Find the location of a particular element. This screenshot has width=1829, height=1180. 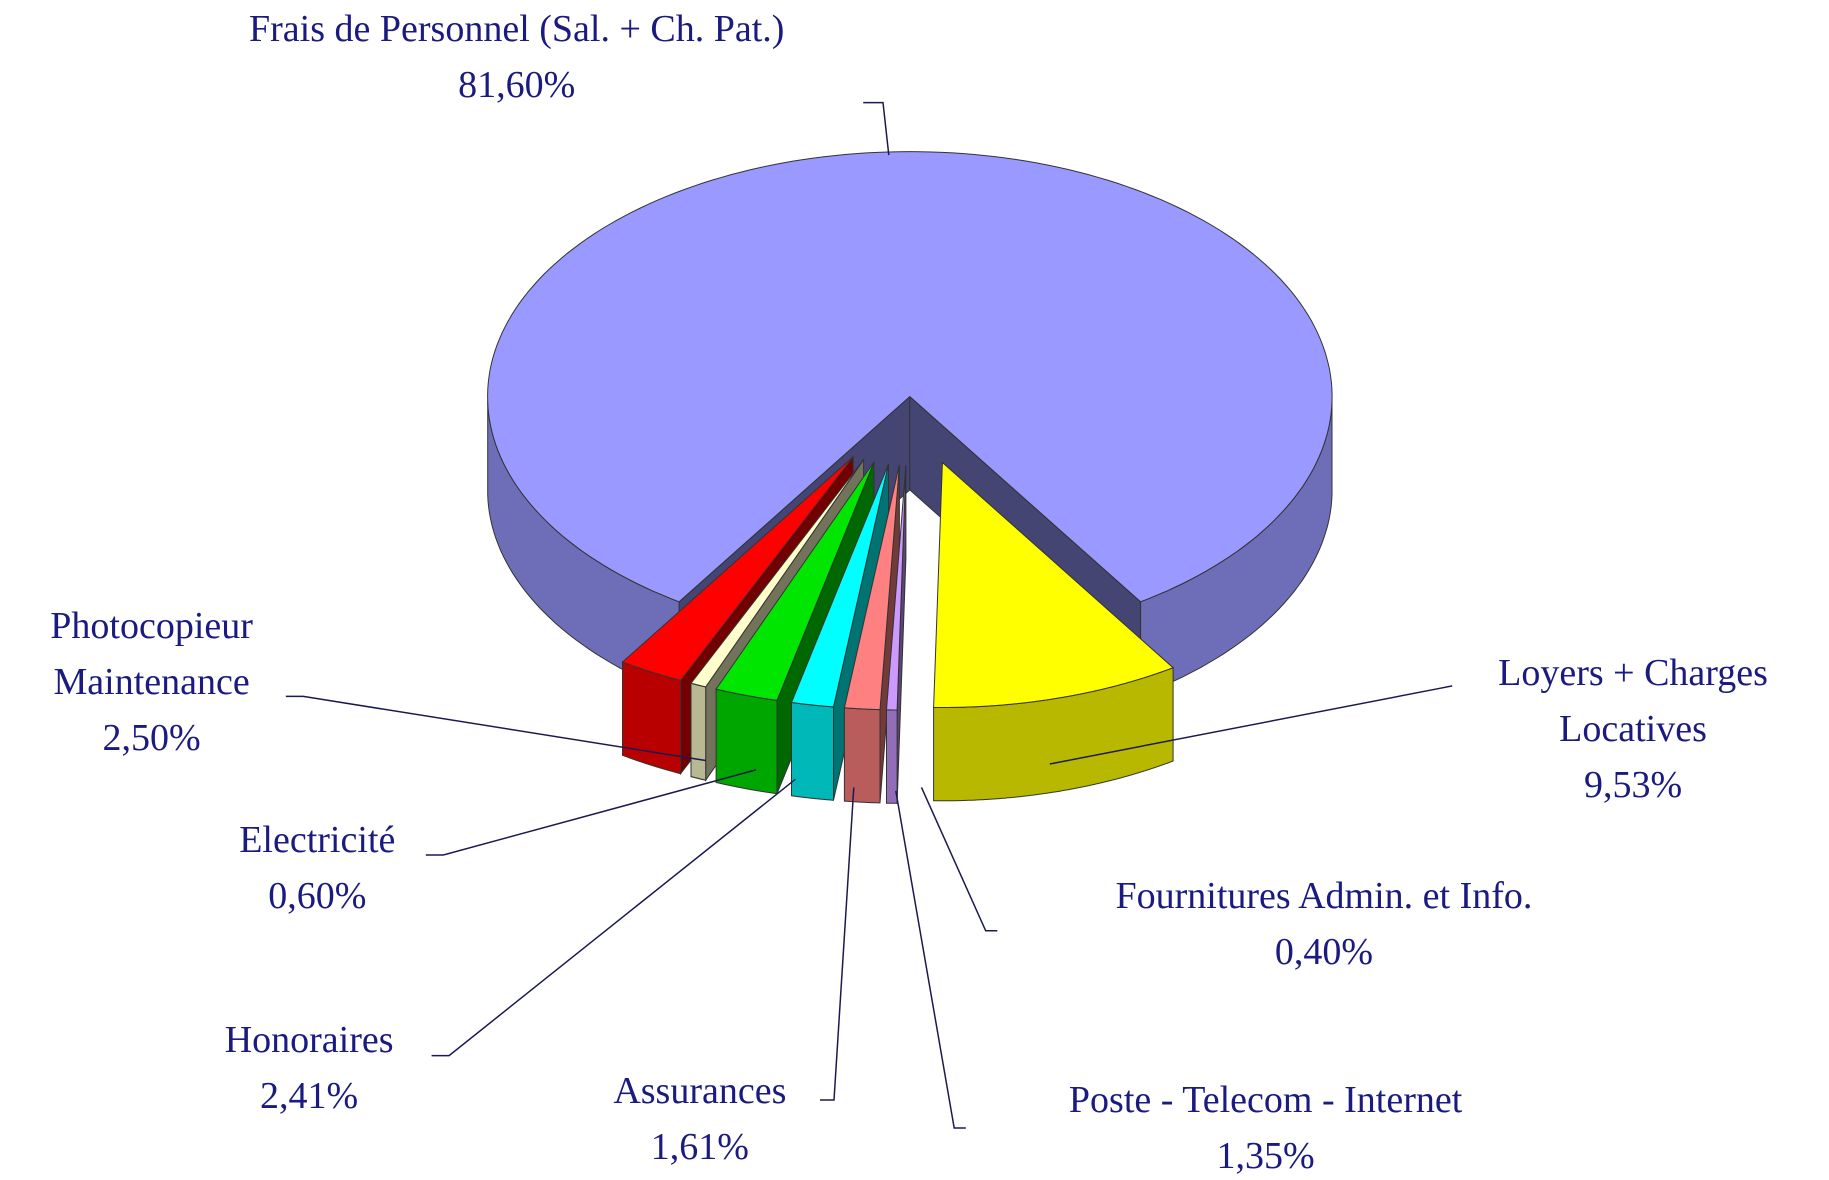

value-label: 0,40% is located at coordinates (1323, 951).